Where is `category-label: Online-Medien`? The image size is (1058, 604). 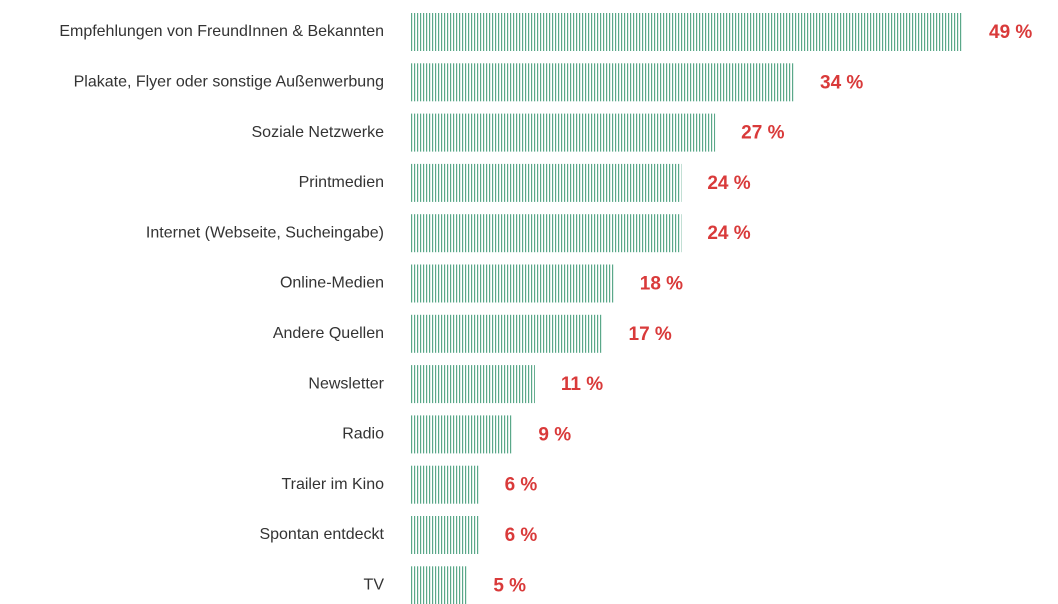
category-label: Online-Medien is located at coordinates (332, 283).